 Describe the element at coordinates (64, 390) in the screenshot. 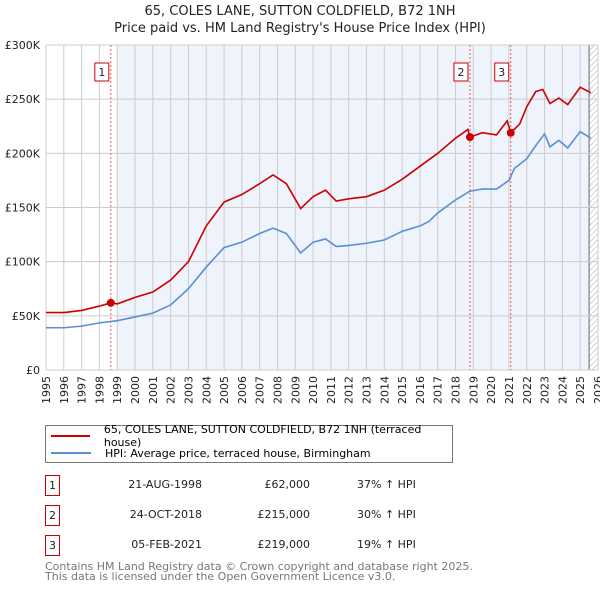

I see `x-tick-label: 1996` at that location.